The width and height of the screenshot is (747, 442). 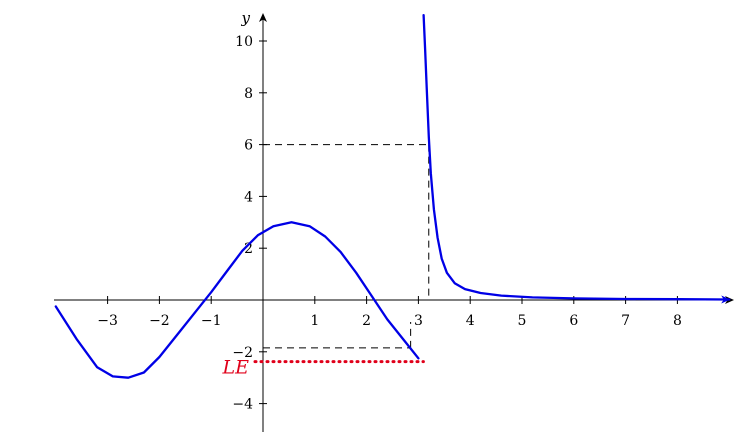 What do you see at coordinates (242, 353) in the screenshot?
I see `y-tick-label: −2` at bounding box center [242, 353].